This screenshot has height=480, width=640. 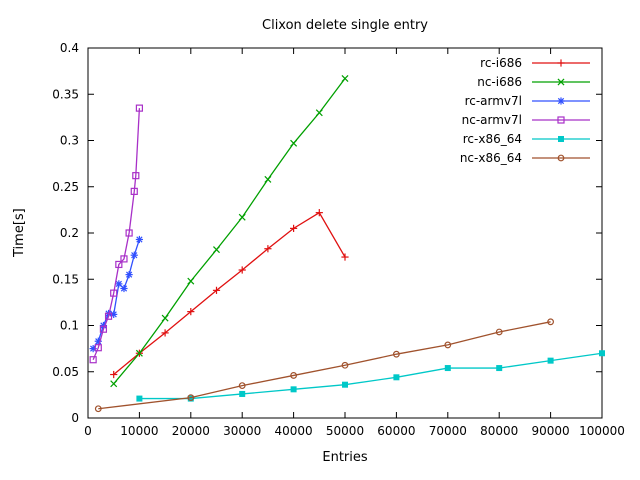 I want to click on x-tick-label: 50000, so click(x=345, y=431).